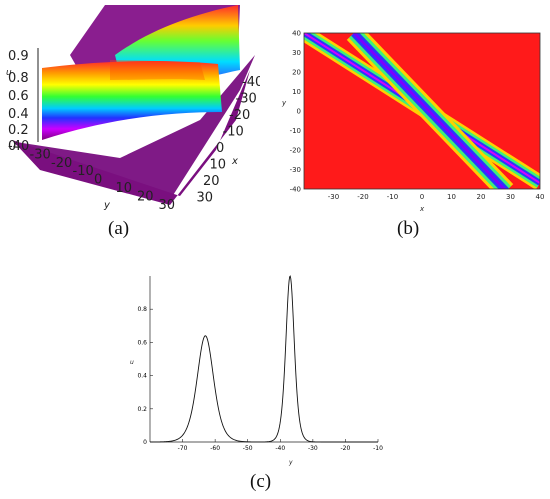 This screenshot has width=550, height=499. What do you see at coordinates (142, 342) in the screenshot?
I see `line-plot-y-tick-label: 0.6` at bounding box center [142, 342].